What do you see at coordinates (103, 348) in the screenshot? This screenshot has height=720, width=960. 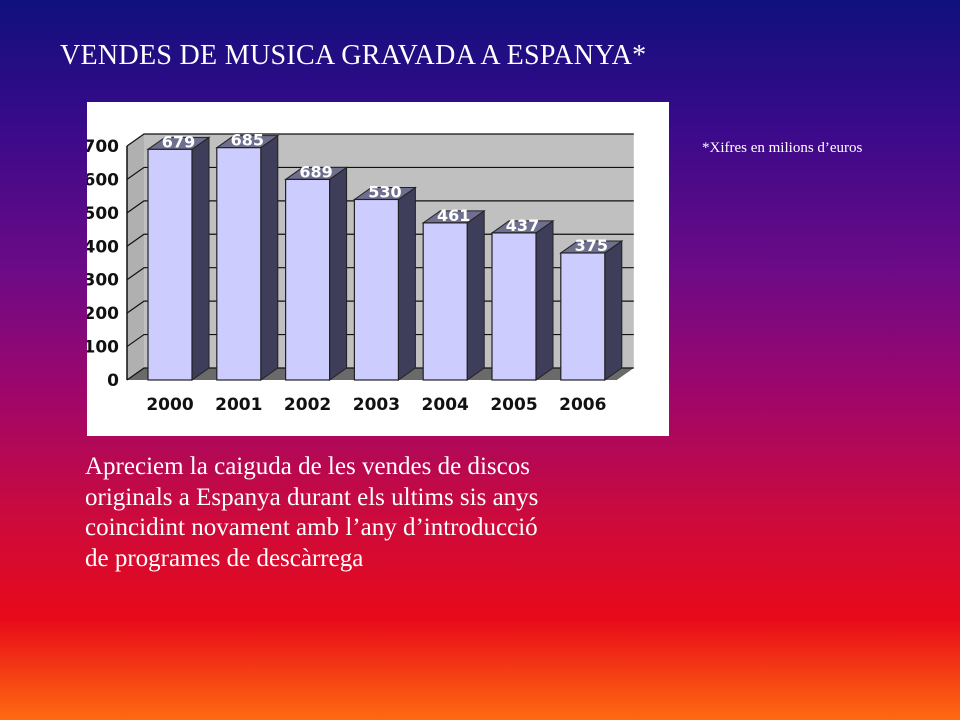 I see `y-tick-label: 100` at bounding box center [103, 348].